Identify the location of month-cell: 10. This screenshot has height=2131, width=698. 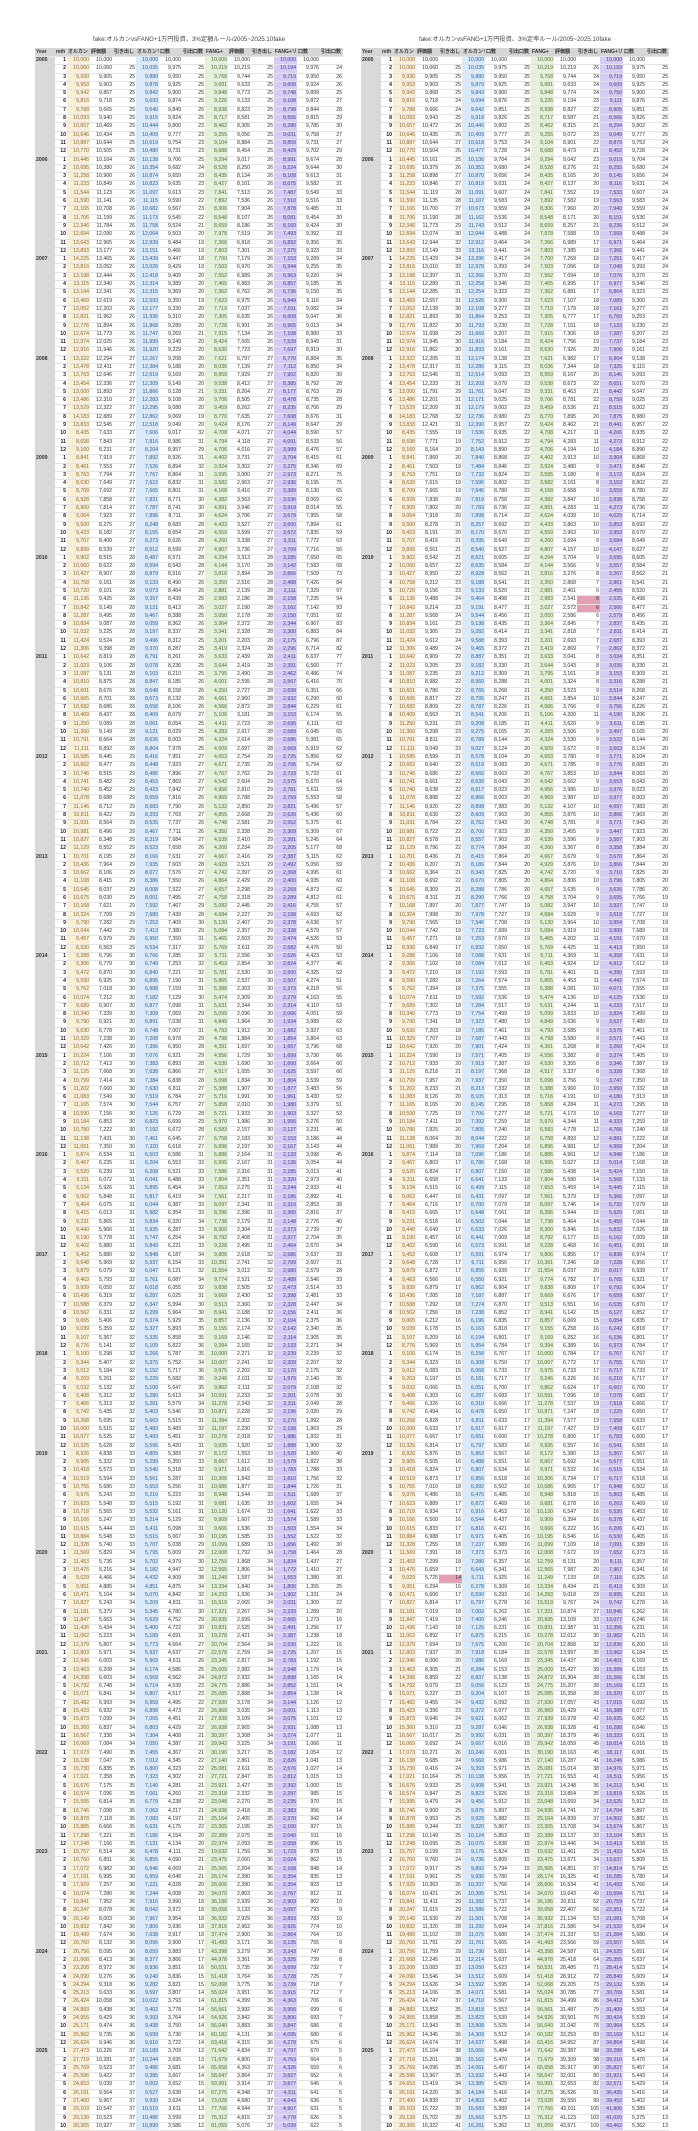
(387, 534).